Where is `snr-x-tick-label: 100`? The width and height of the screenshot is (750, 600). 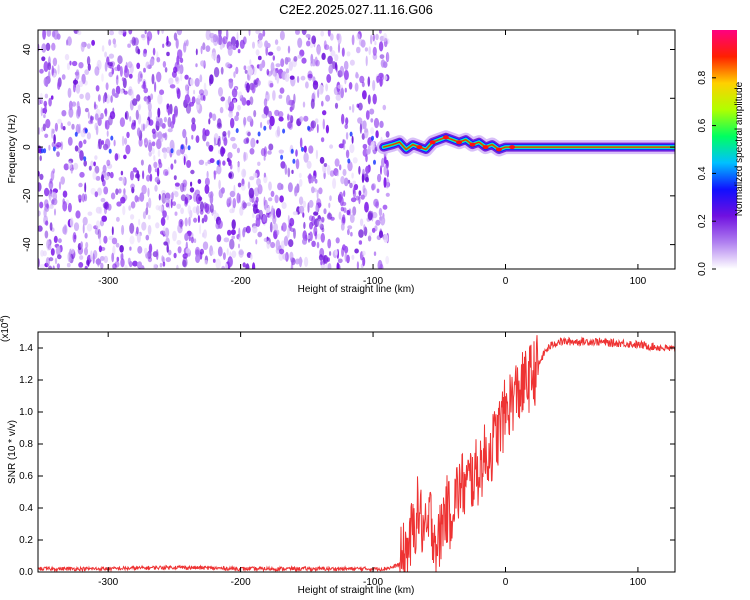
snr-x-tick-label: 100 is located at coordinates (638, 582).